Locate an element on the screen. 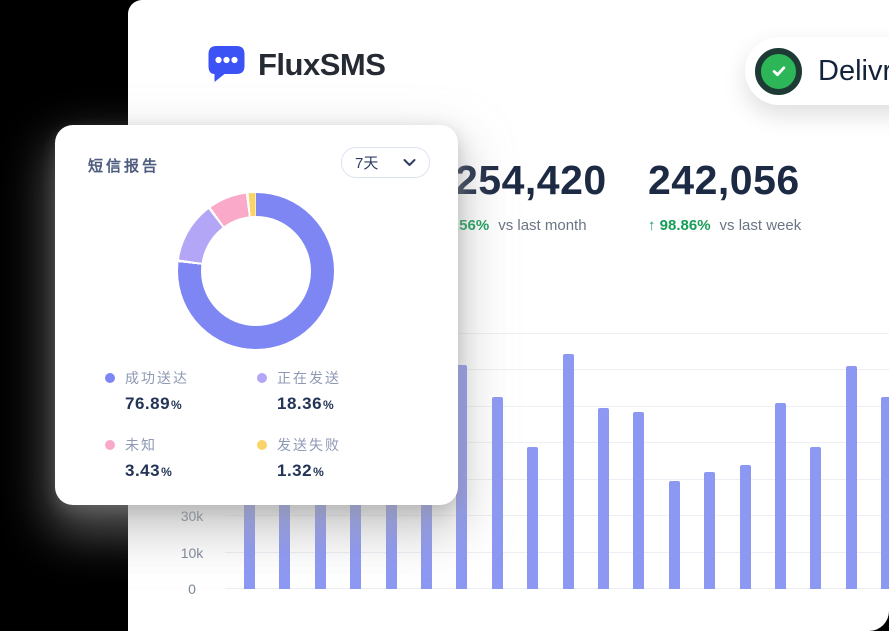  card-title: 短信报告 is located at coordinates (124, 166).